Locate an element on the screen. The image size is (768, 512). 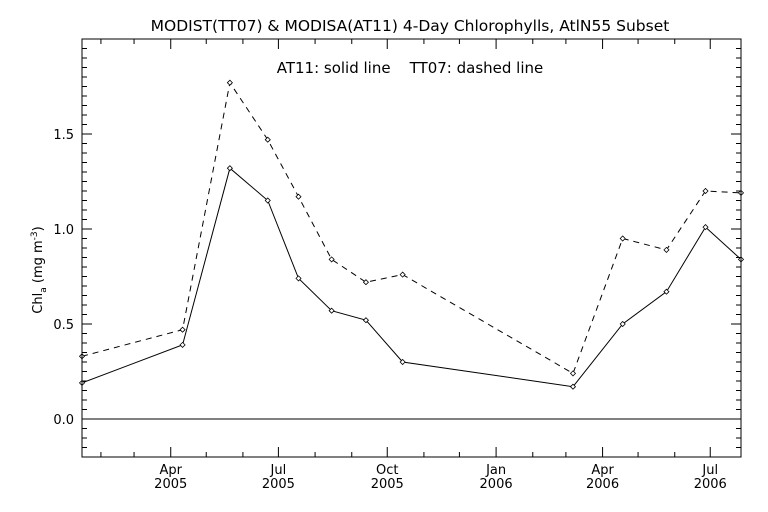
y-axis-label-subscript: a is located at coordinates (44, 290).